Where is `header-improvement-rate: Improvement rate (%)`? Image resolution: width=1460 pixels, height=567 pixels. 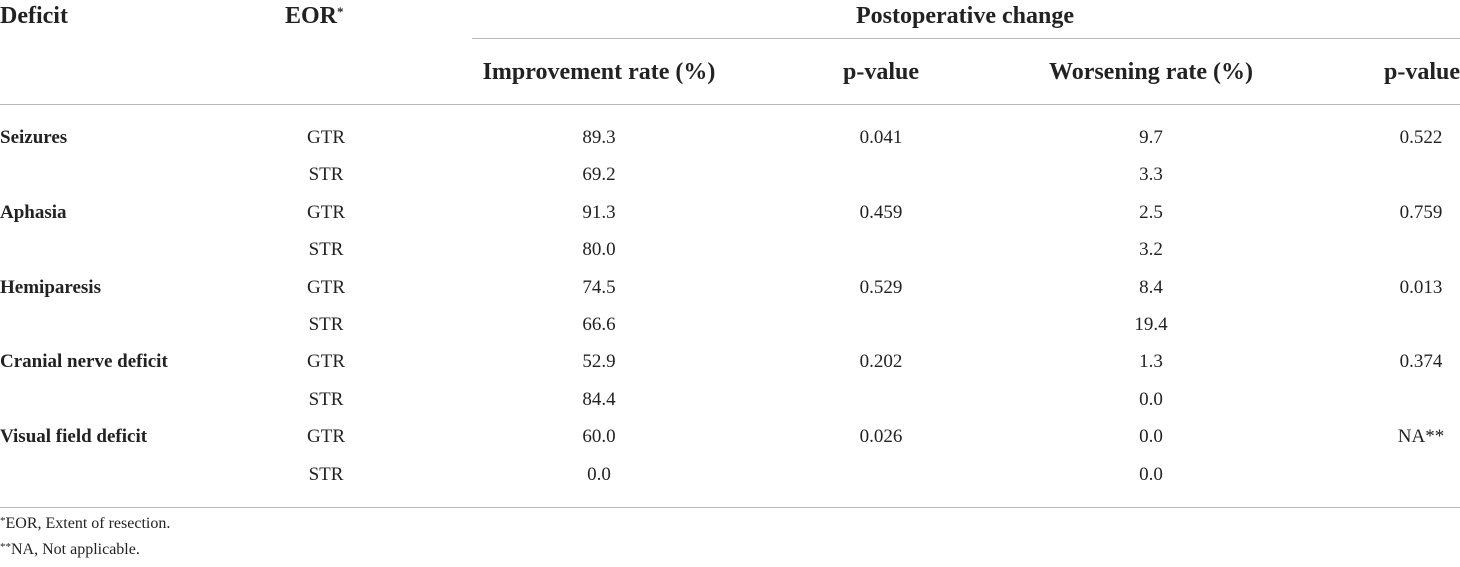 header-improvement-rate: Improvement rate (%) is located at coordinates (599, 72).